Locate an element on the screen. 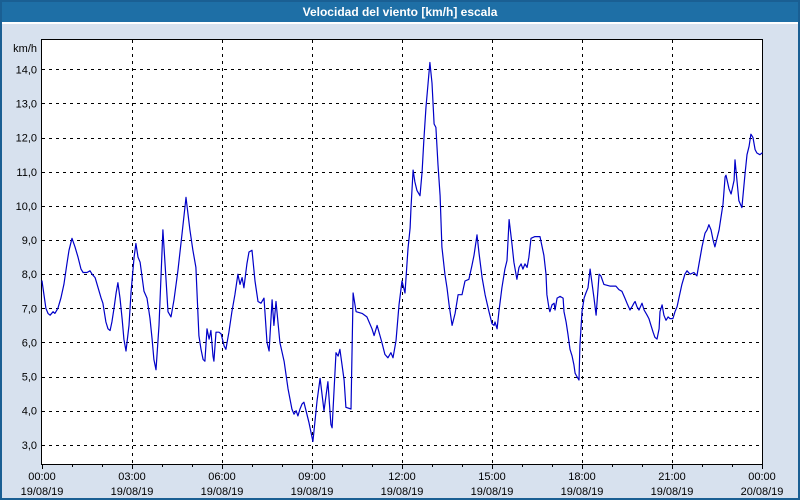 This screenshot has height=500, width=800. y-axis-tick-label: 14,0 is located at coordinates (26, 70).